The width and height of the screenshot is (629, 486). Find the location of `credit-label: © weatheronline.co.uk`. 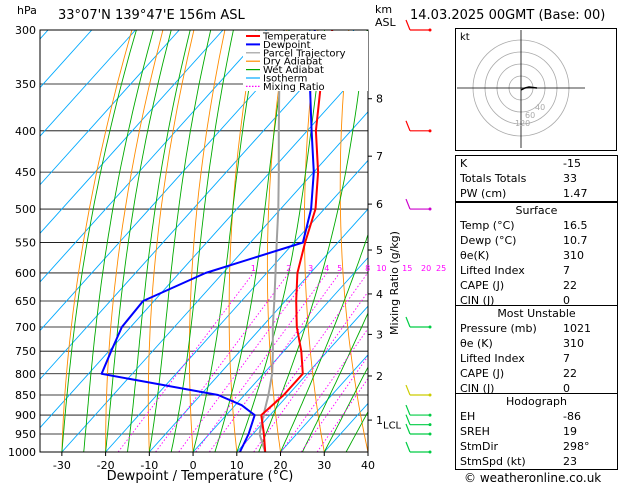

credit-label: © weatheronline.co.uk is located at coordinates (533, 478).